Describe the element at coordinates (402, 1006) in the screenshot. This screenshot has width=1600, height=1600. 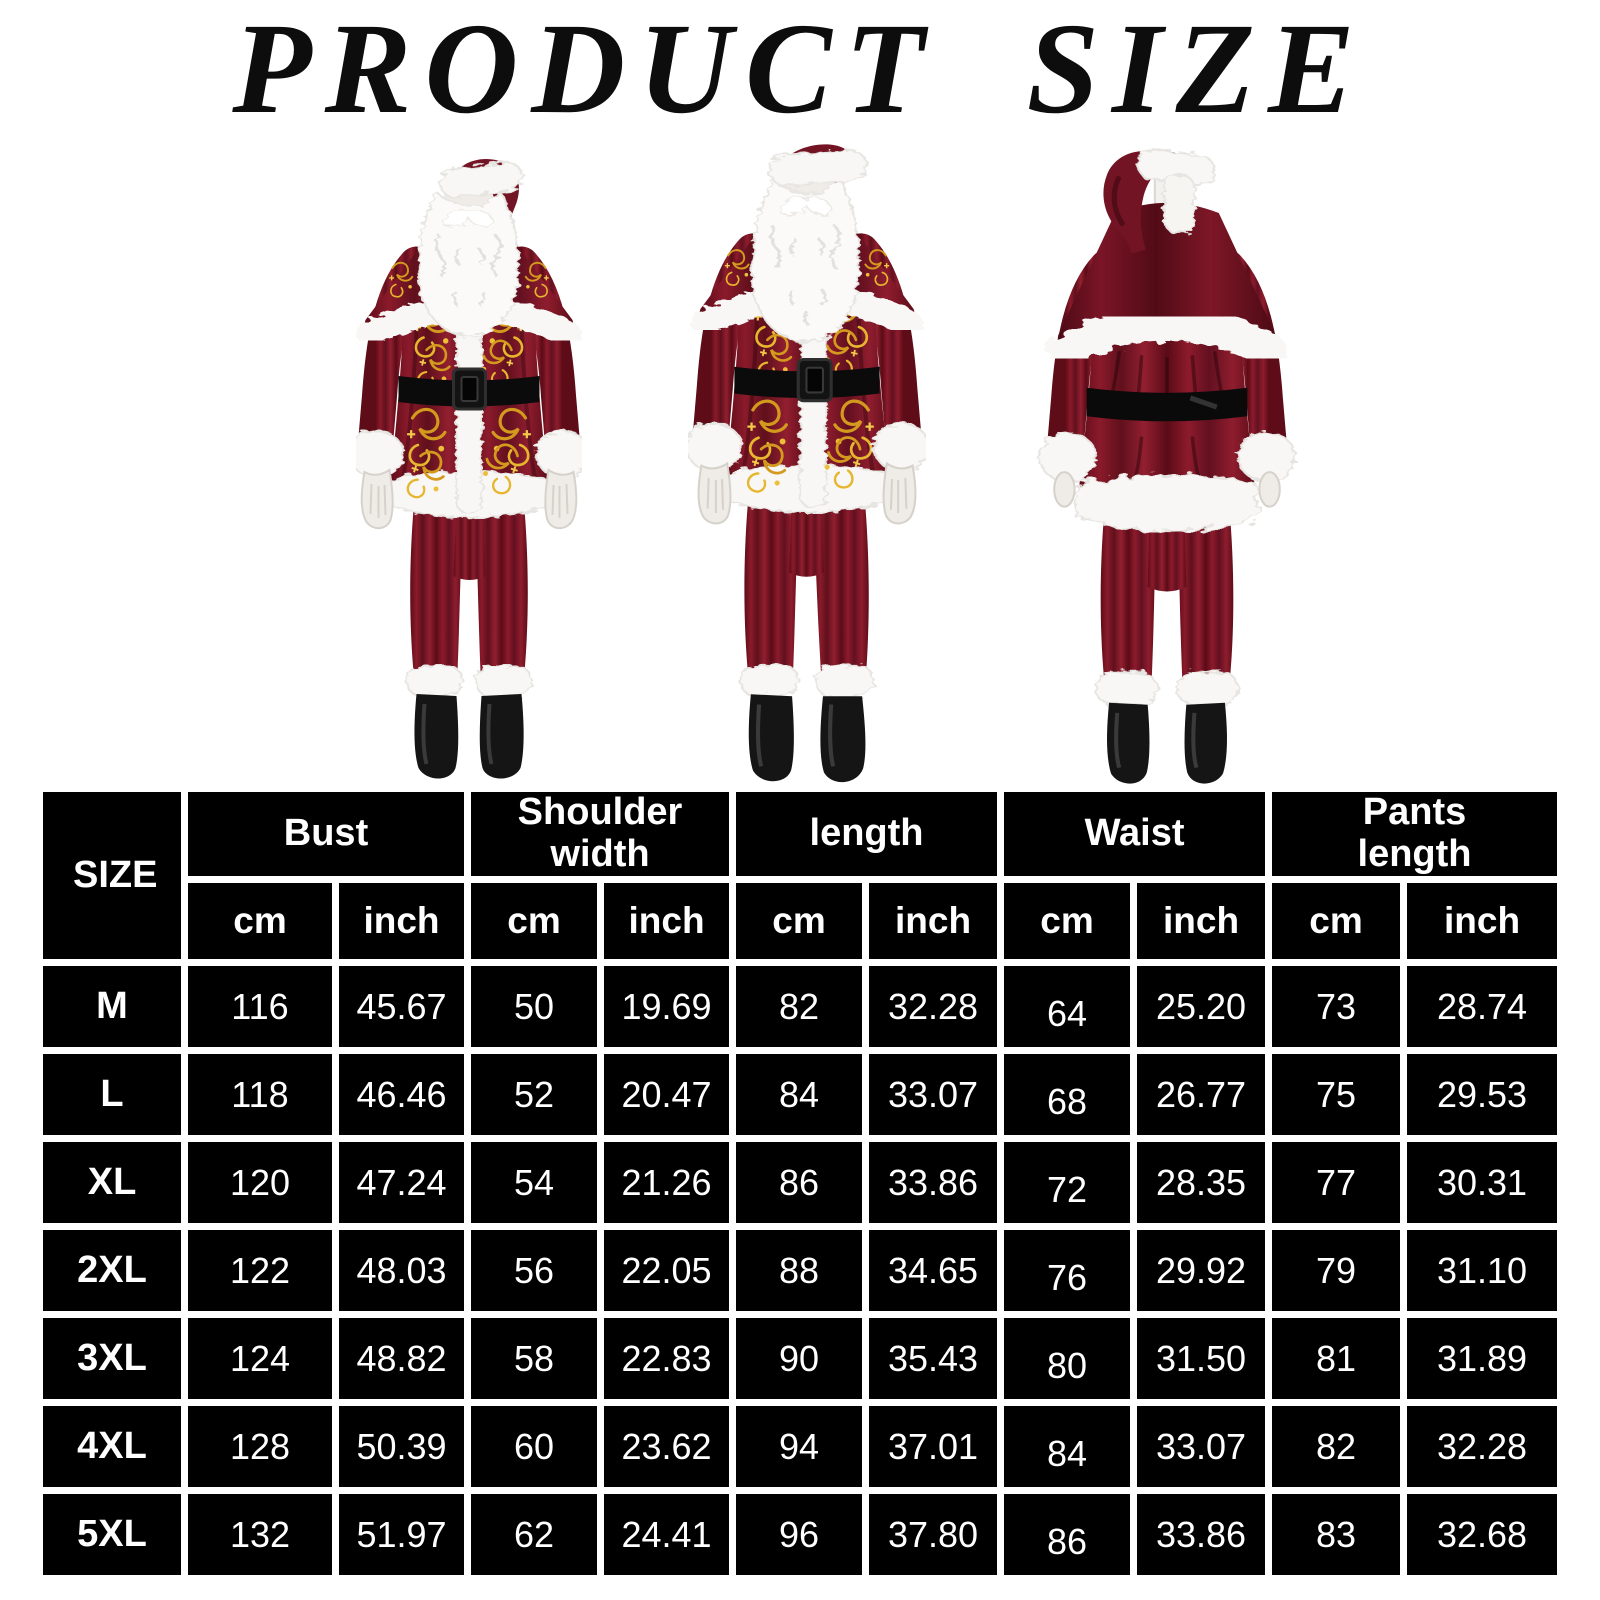
I see `table-value-cell: 45.67` at that location.